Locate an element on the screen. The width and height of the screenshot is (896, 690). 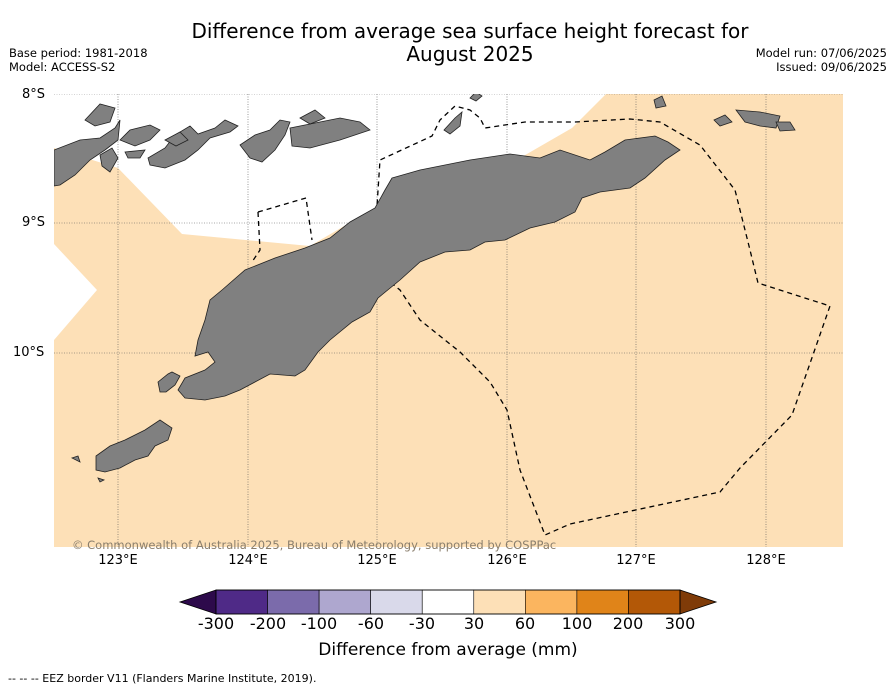
base-period: Base period: 1981-2018 is located at coordinates (78, 53).